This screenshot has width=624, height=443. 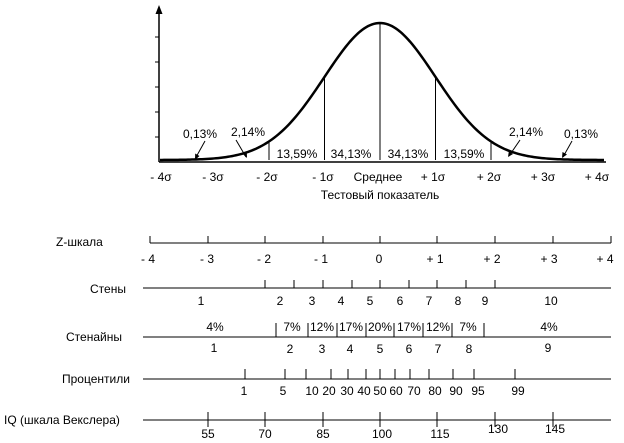 I want to click on iq-ticks, so click(x=380, y=419).